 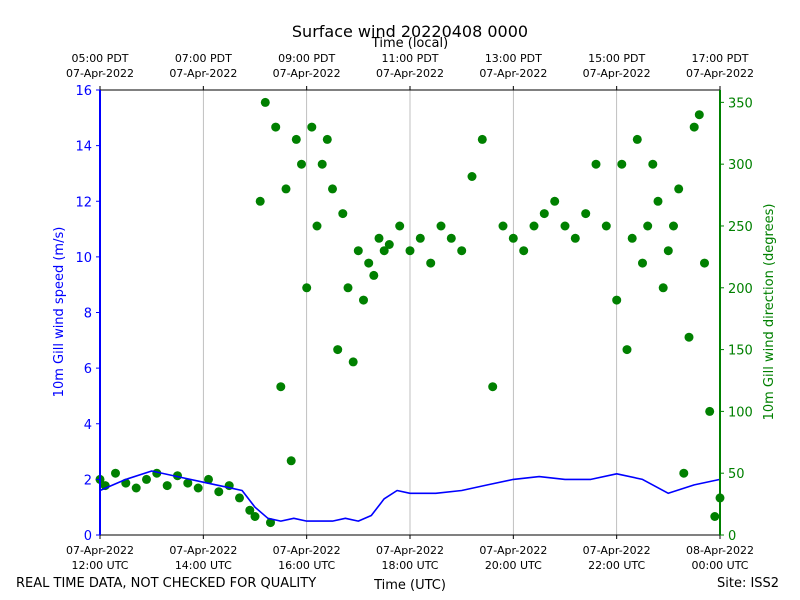 I want to click on top-axis-label: Time (local), so click(x=409, y=43).